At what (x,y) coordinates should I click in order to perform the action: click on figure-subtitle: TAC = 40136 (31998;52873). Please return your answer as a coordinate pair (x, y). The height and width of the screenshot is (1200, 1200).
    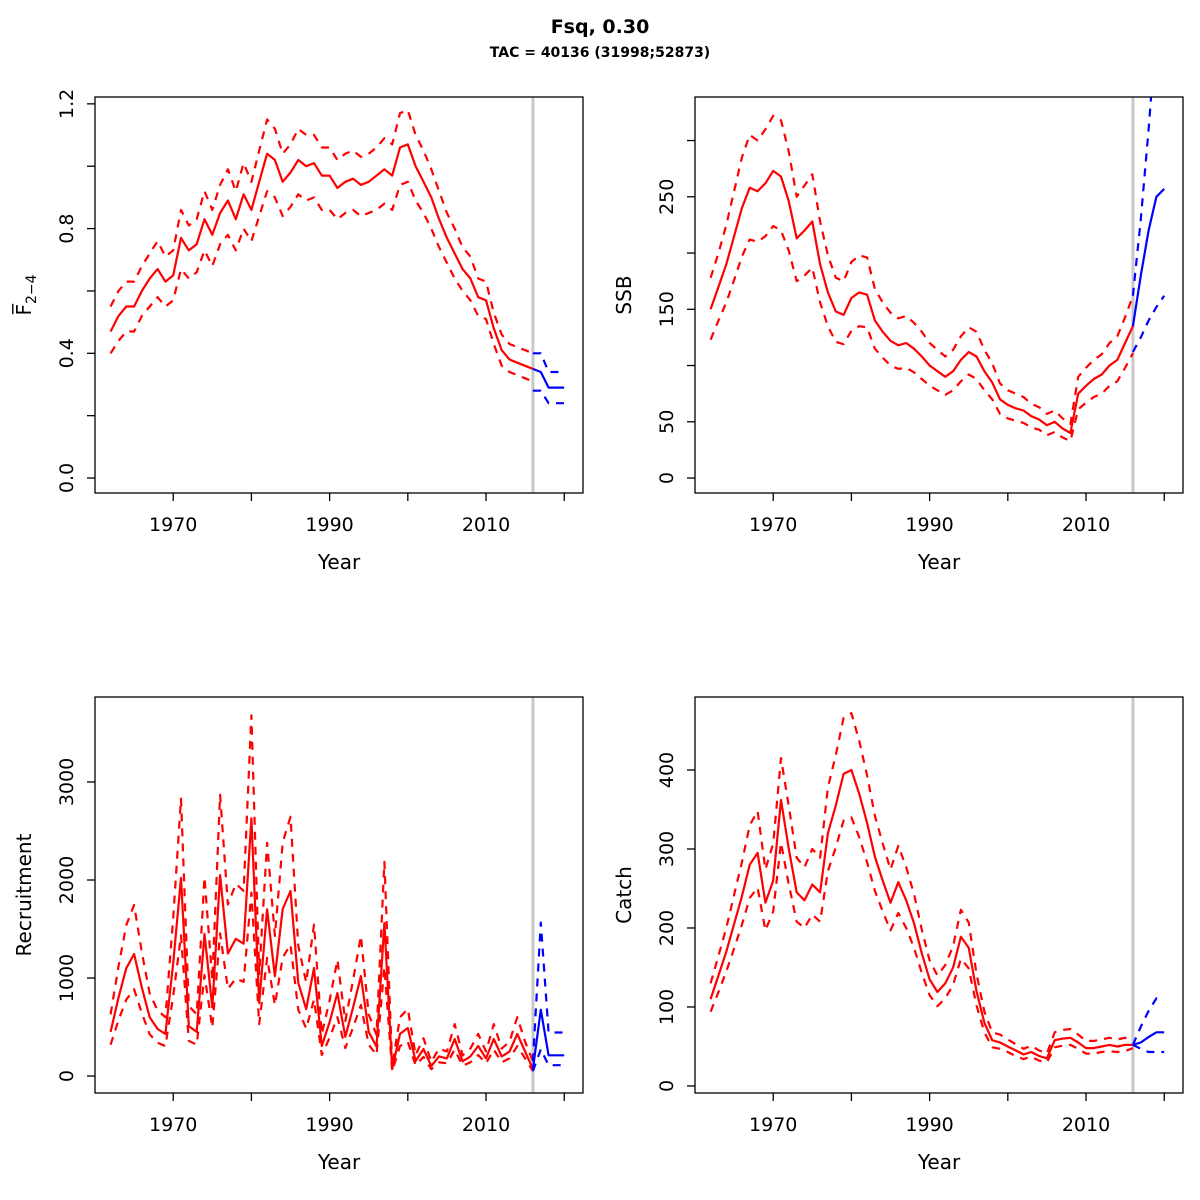
    Looking at the image, I should click on (600, 53).